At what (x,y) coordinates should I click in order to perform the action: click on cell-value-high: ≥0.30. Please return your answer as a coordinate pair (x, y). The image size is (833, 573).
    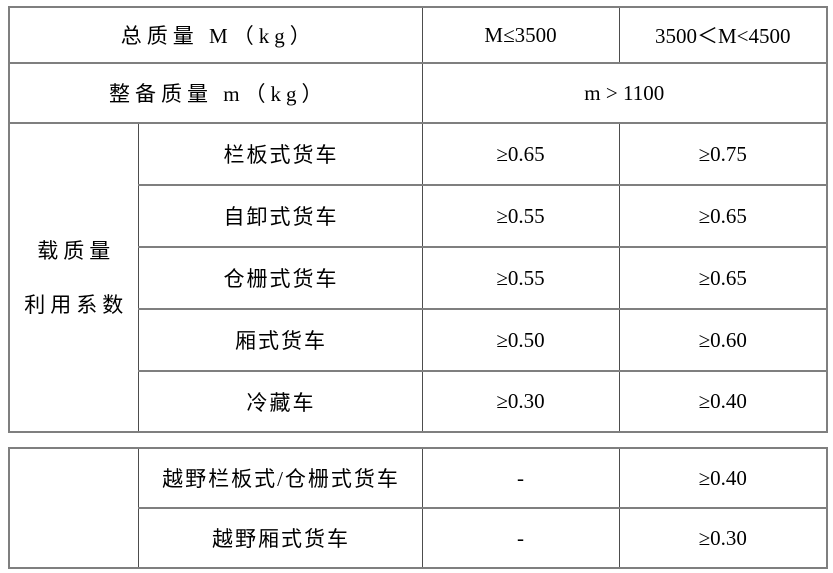
    Looking at the image, I should click on (723, 538).